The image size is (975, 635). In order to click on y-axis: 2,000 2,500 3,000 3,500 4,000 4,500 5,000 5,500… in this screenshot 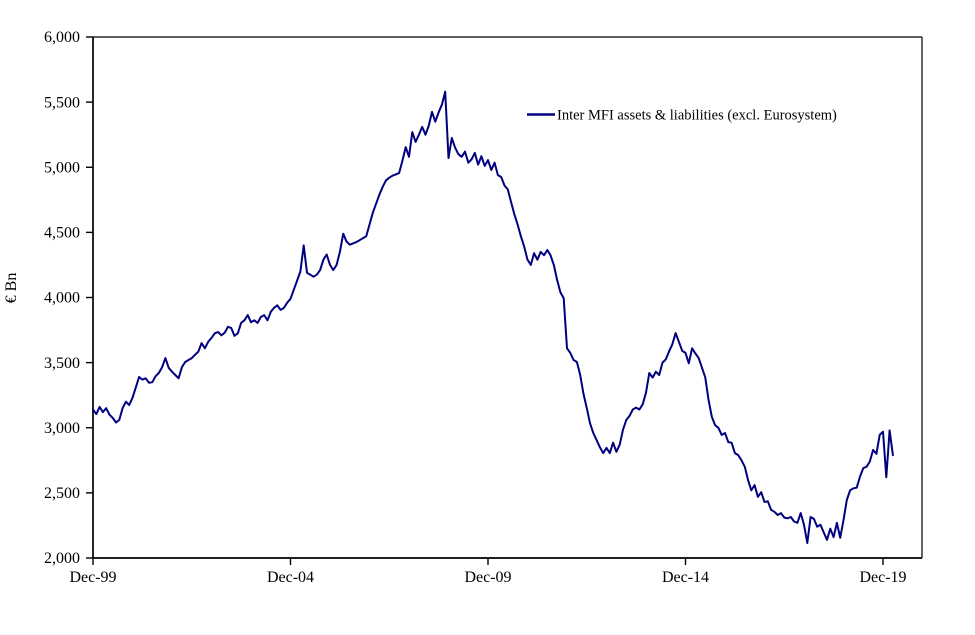, I will do `click(68, 298)`.